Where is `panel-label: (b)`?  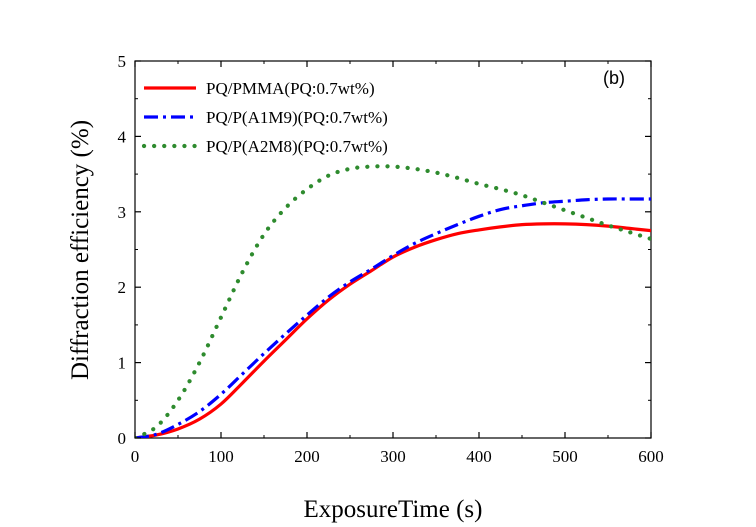
panel-label: (b) is located at coordinates (614, 78).